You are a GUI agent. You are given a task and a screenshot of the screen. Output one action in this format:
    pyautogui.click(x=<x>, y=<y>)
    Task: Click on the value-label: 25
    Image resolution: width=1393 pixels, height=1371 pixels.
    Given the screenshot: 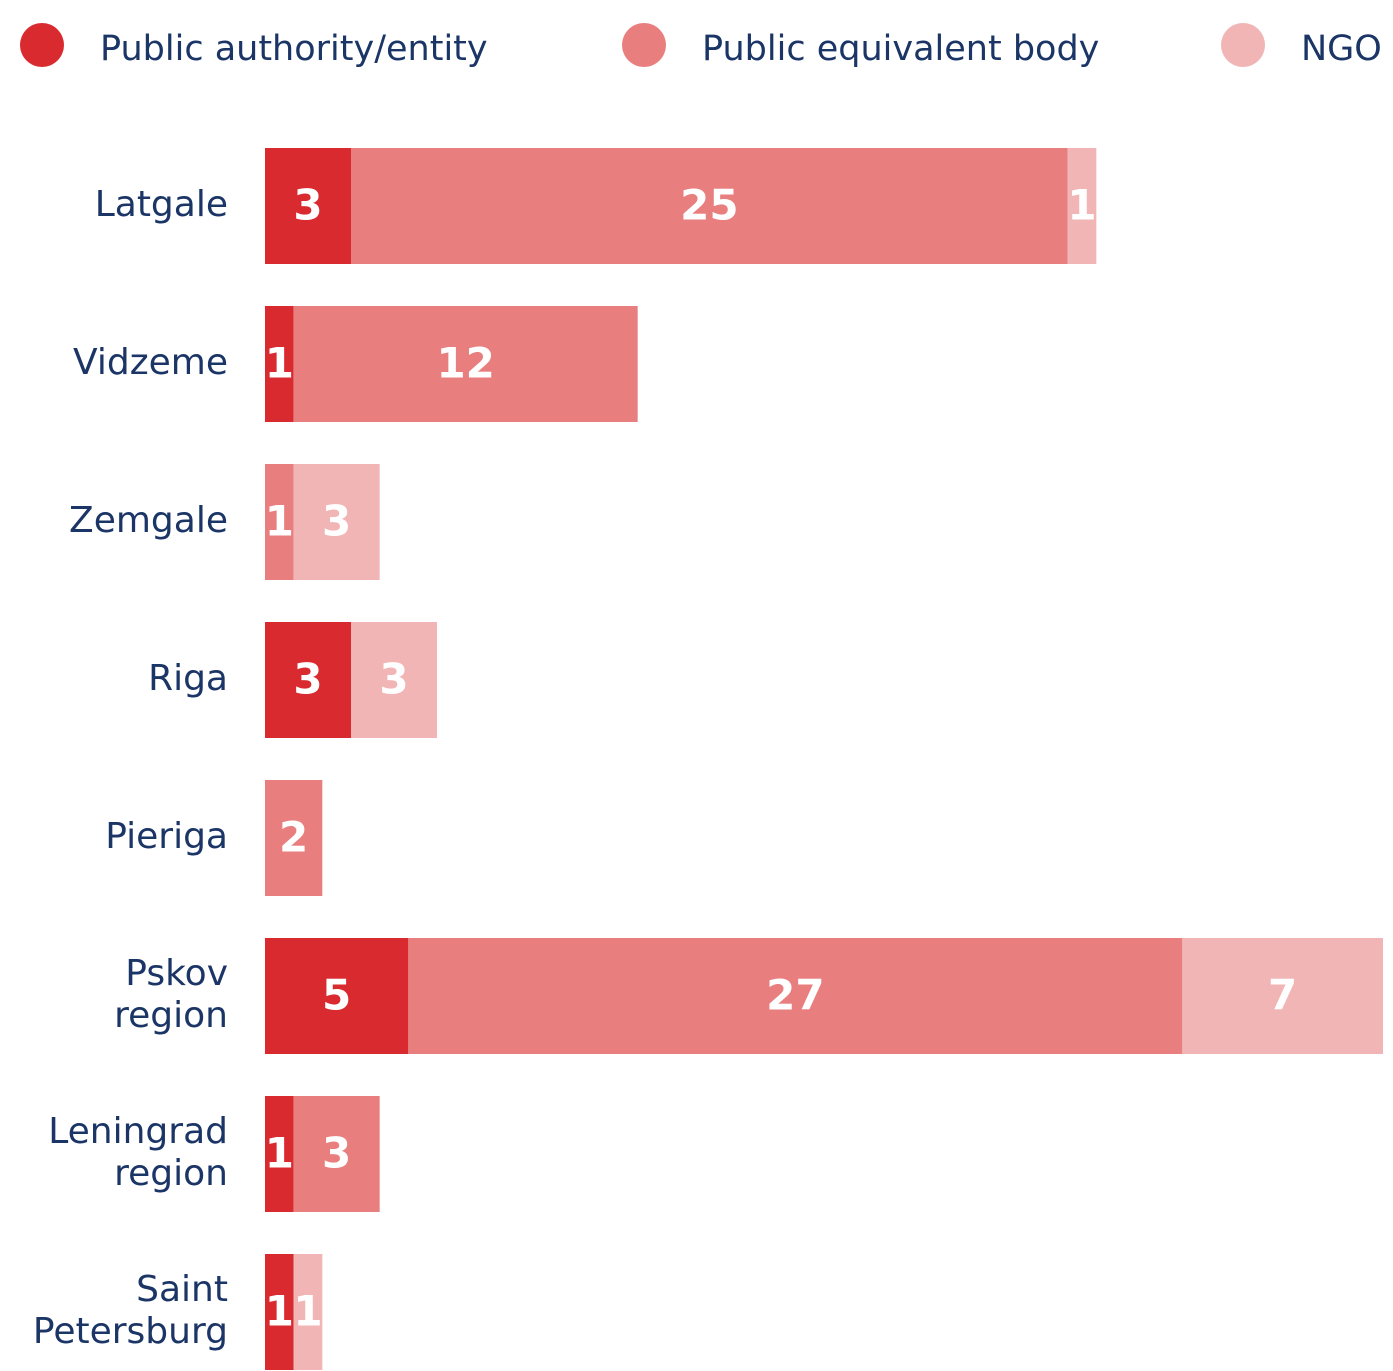 What is the action you would take?
    pyautogui.click(x=709, y=205)
    